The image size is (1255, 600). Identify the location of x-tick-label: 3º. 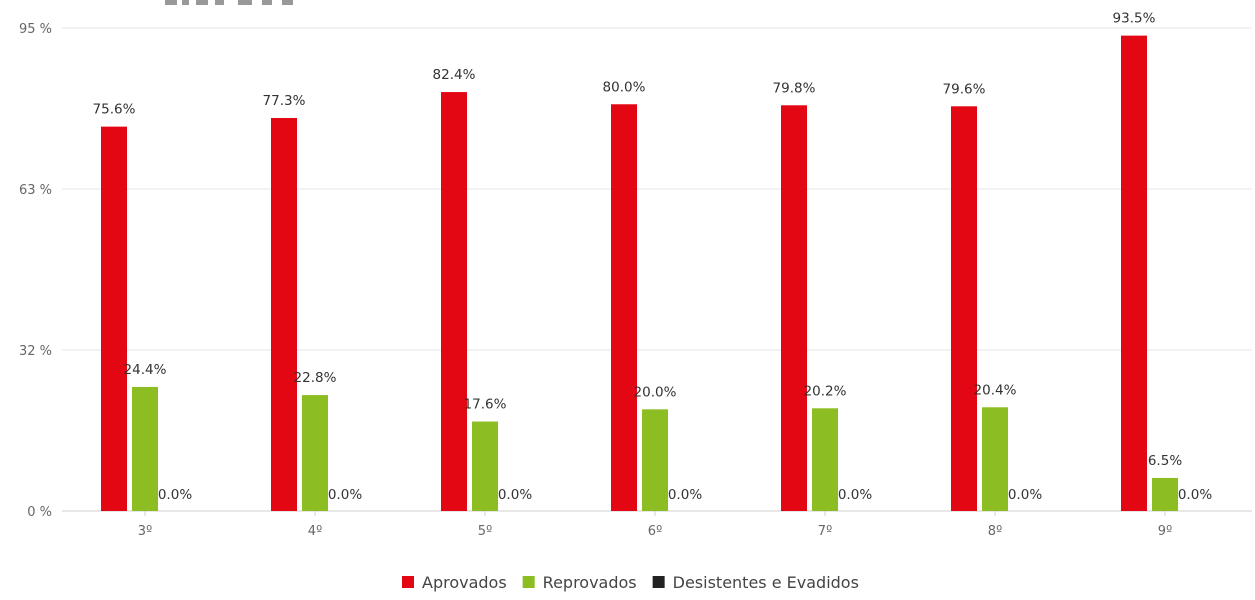
(145, 531).